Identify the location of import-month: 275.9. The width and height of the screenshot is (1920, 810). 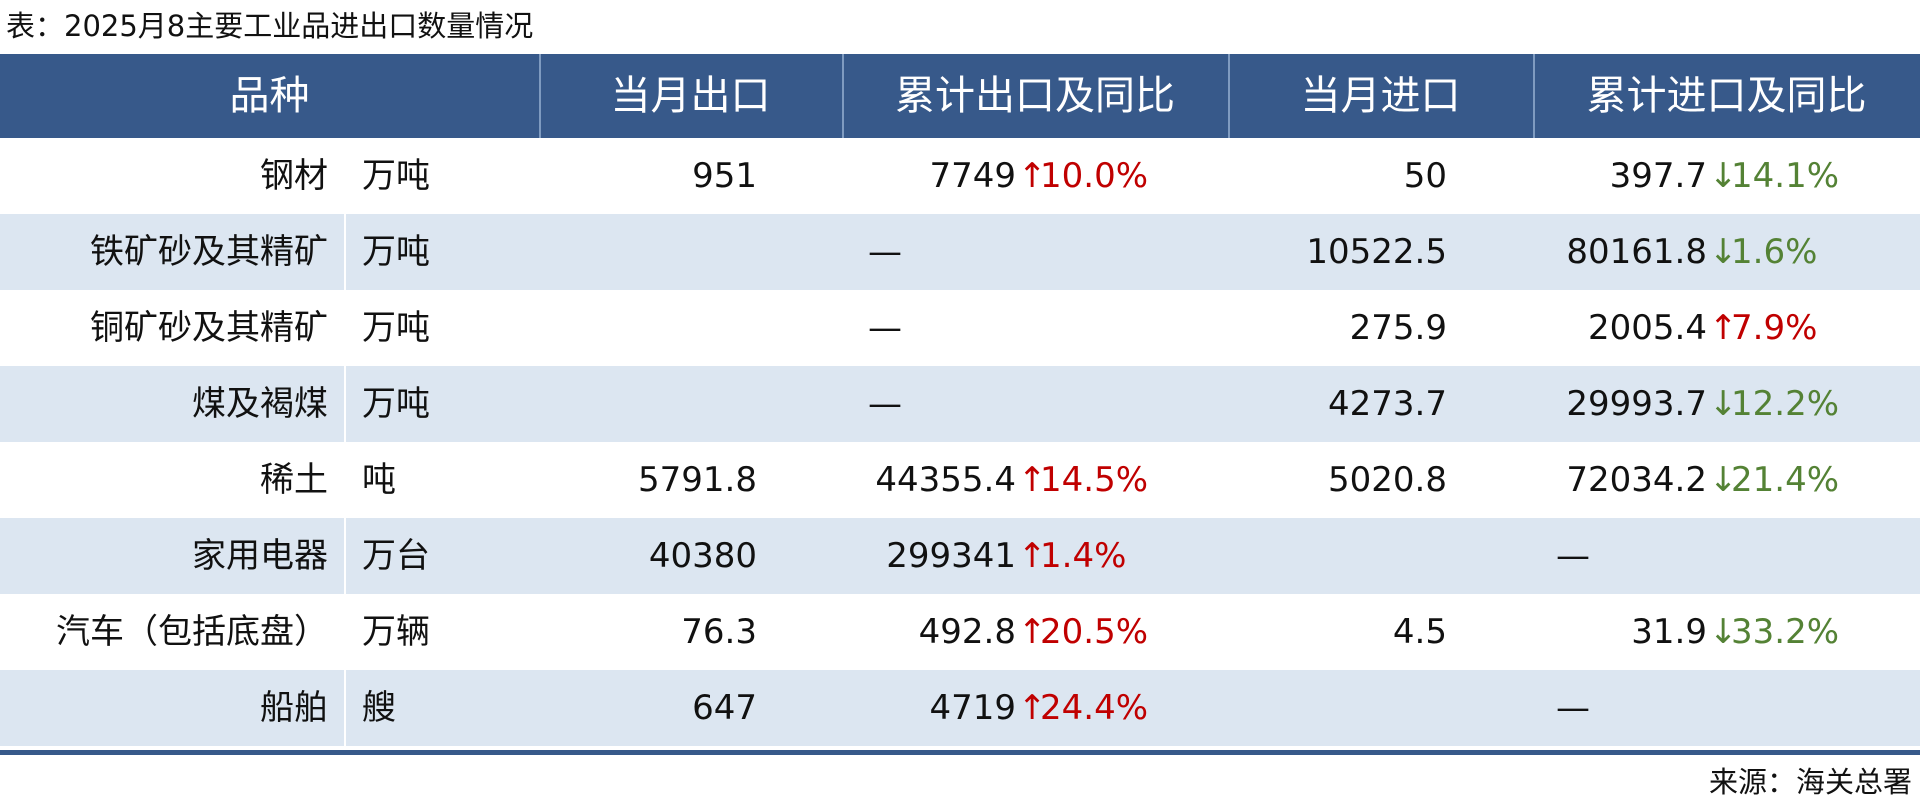
(1398, 328).